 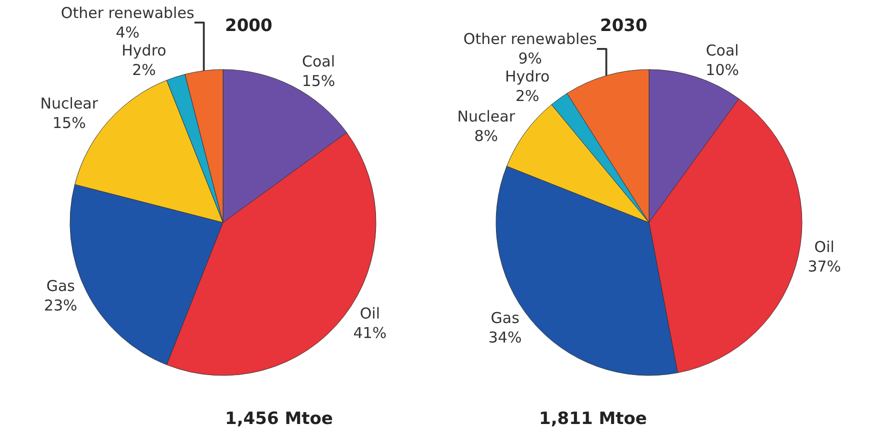 What do you see at coordinates (505, 337) in the screenshot?
I see `data-label: 34%` at bounding box center [505, 337].